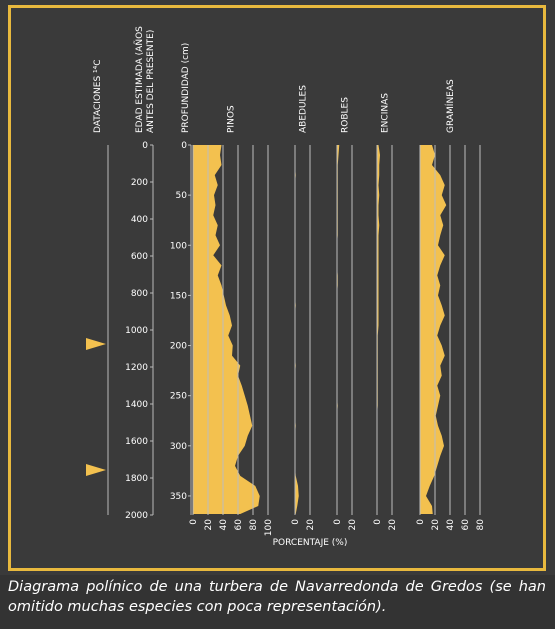 This screenshot has width=555, height=629. What do you see at coordinates (145, 146) in the screenshot?
I see `age-tick-label: 0` at bounding box center [145, 146].